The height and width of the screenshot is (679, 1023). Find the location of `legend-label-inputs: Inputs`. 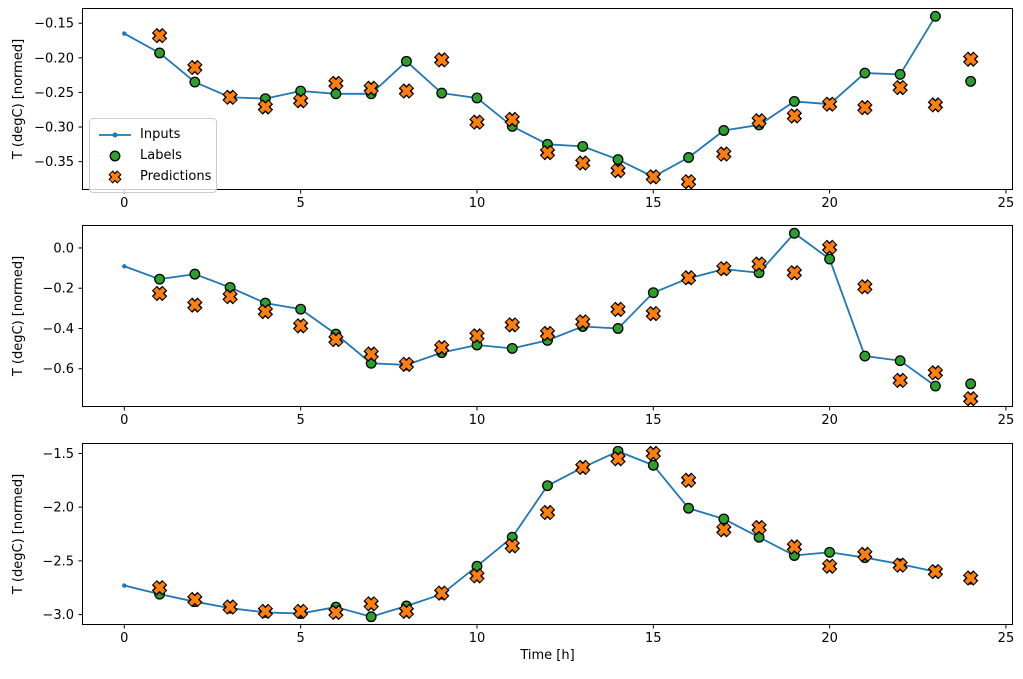

legend-label-inputs: Inputs is located at coordinates (160, 134).